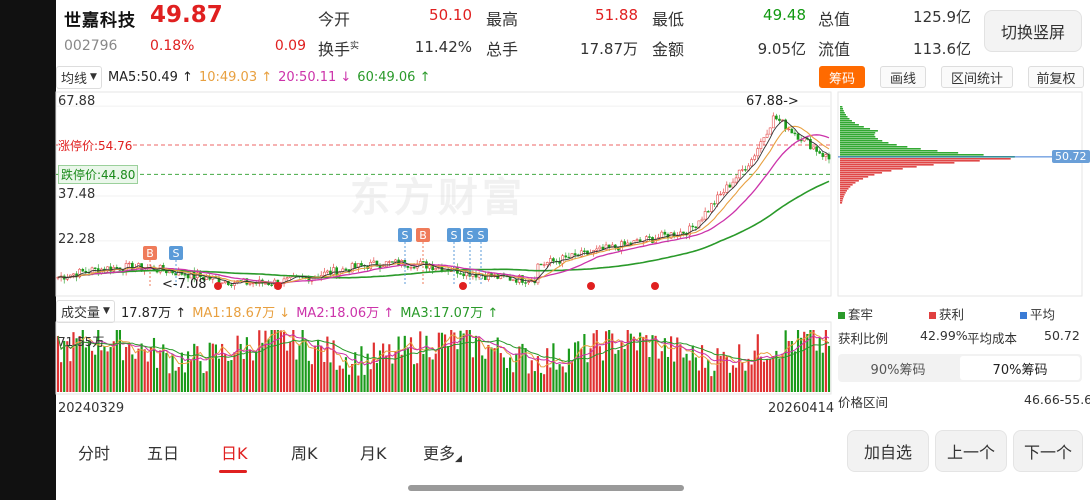 This screenshot has height=500, width=1090. What do you see at coordinates (85, 311) in the screenshot?
I see `volume-selector: 成交量 ▼` at bounding box center [85, 311].